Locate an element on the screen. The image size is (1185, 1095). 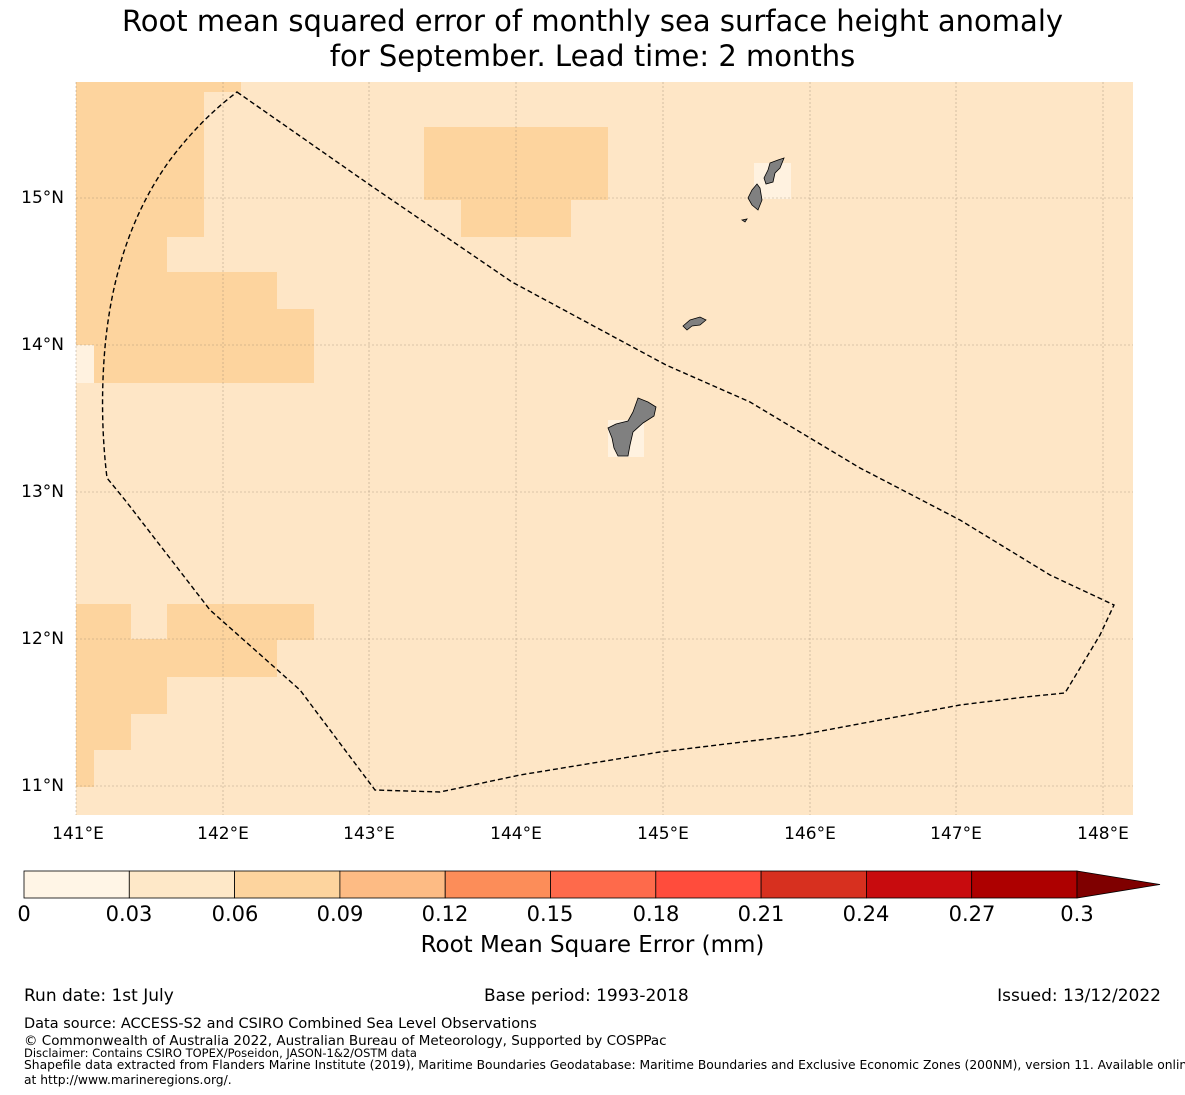
colorbar-tick: 0.3 is located at coordinates (1077, 914).